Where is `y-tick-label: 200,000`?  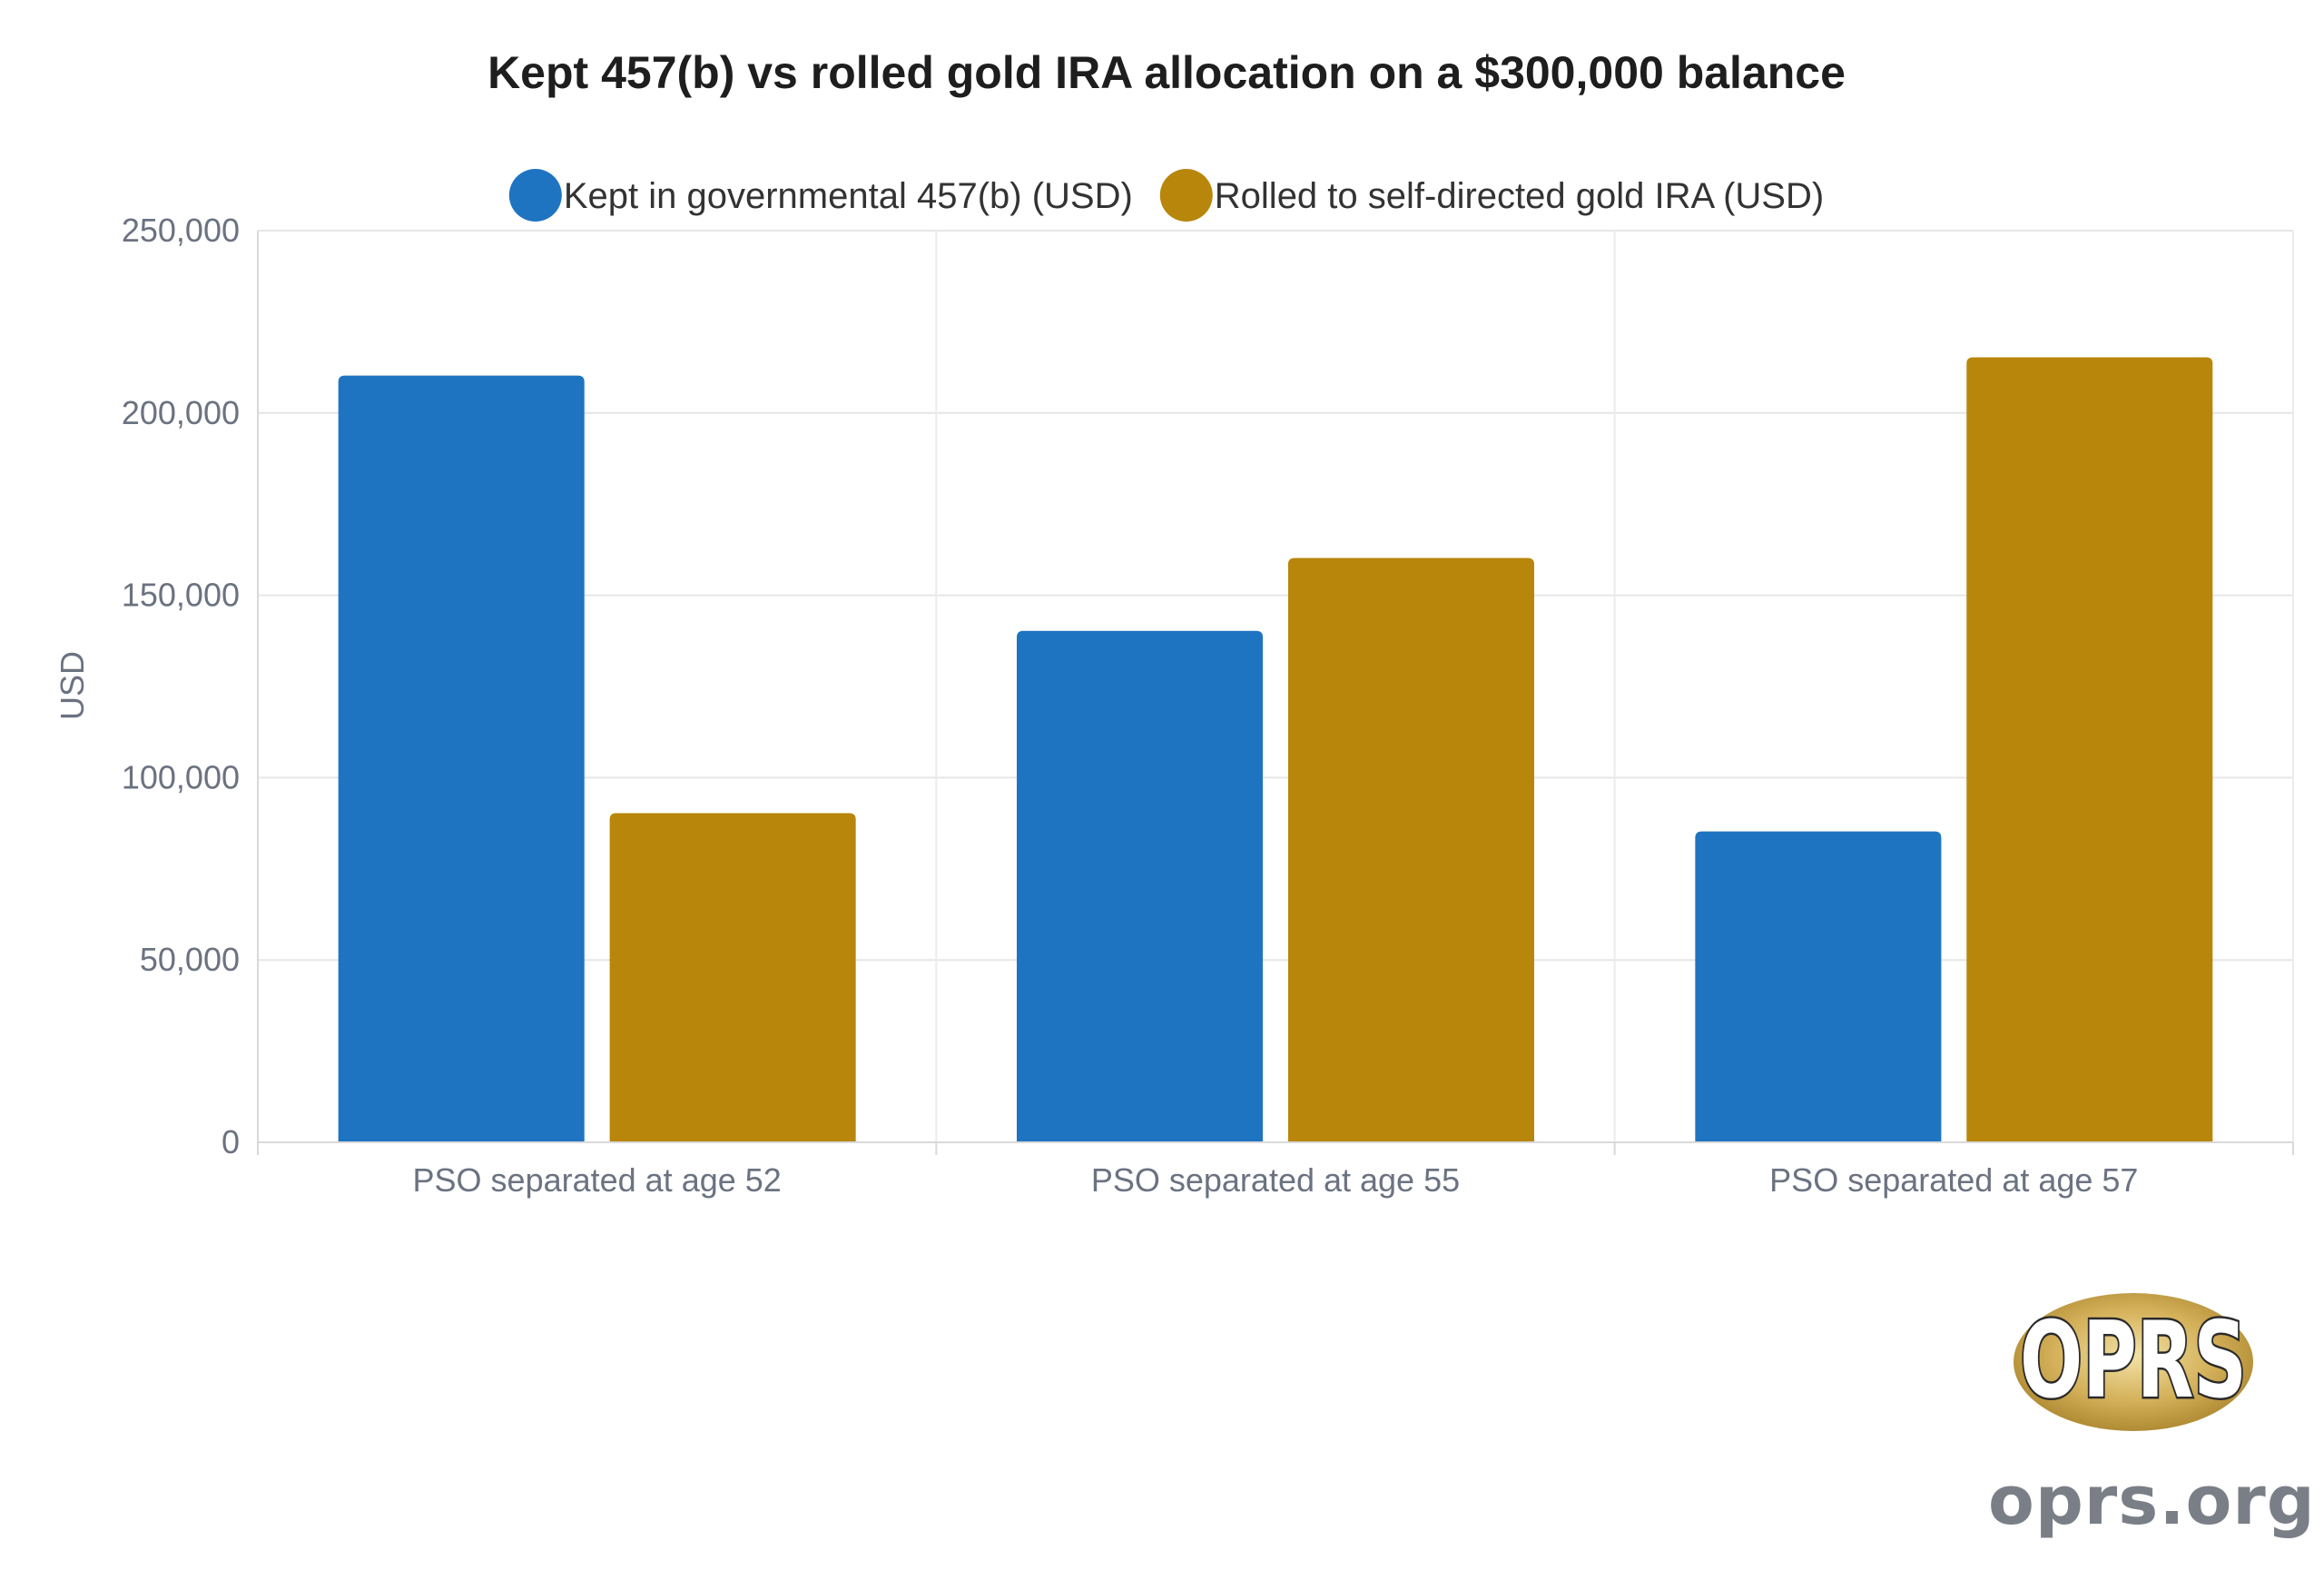
y-tick-label: 200,000 is located at coordinates (181, 412).